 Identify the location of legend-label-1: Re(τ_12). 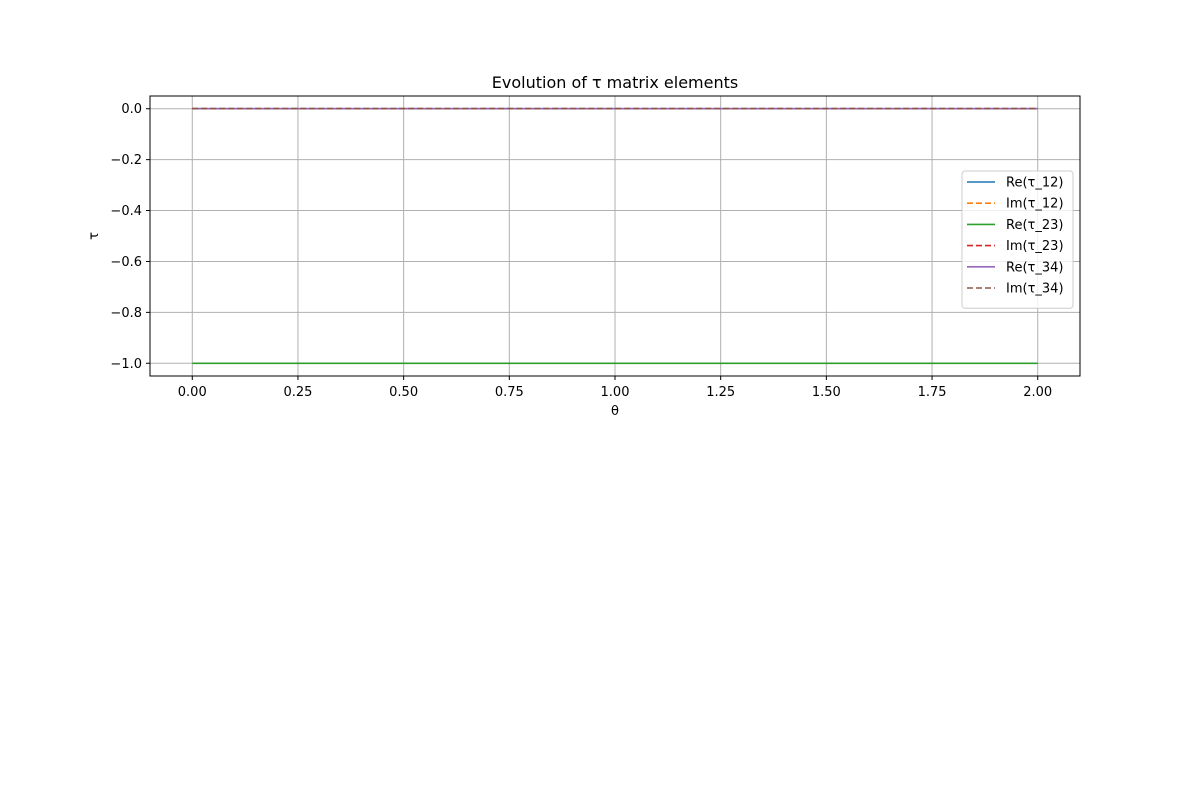
(1034, 183).